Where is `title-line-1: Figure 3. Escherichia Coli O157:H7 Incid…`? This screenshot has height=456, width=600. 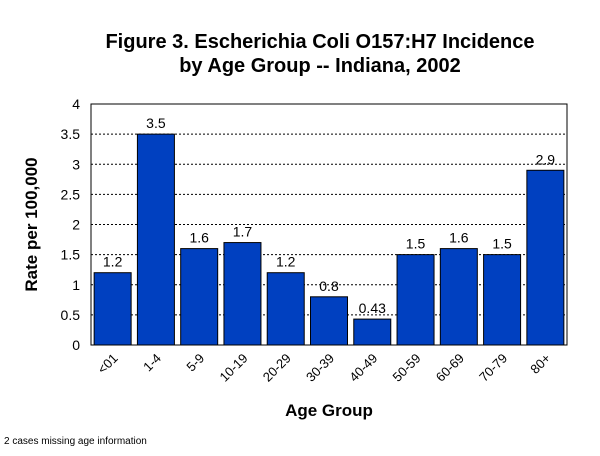
title-line-1: Figure 3. Escherichia Coli O157:H7 Incid… is located at coordinates (320, 42).